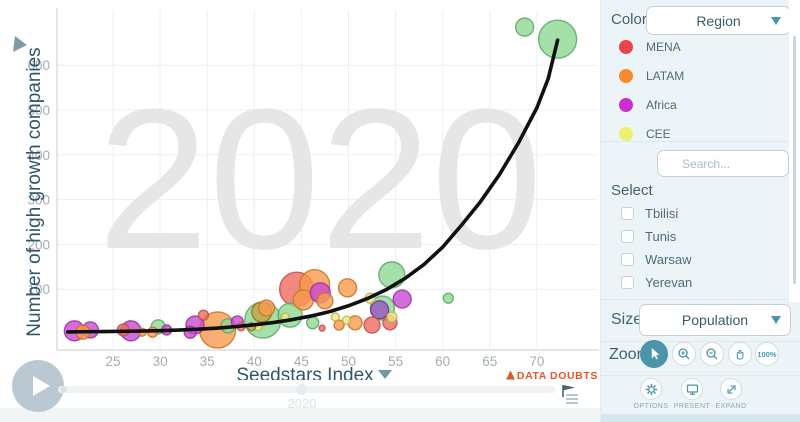 Image resolution: width=800 pixels, height=422 pixels. Describe the element at coordinates (715, 320) in the screenshot. I see `size-dropdown: Population` at that location.